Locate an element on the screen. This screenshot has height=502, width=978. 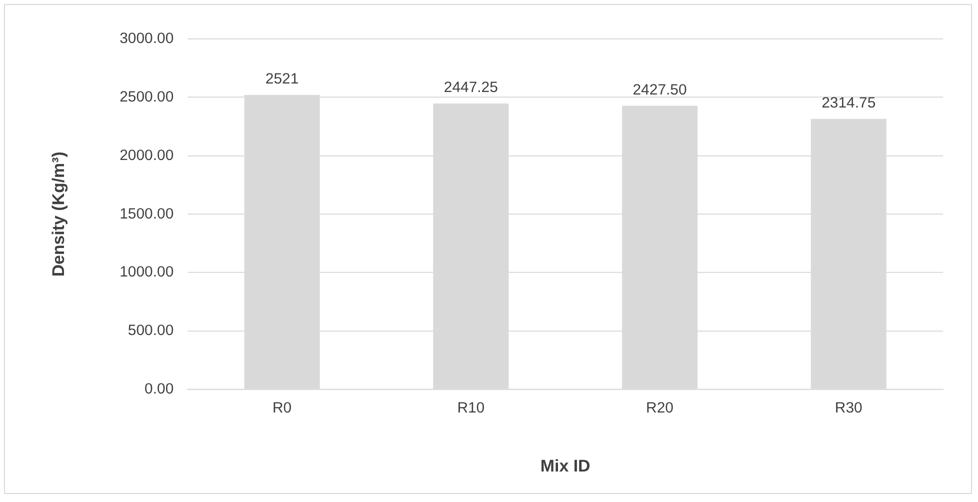
y-tick-label: 1000.00 is located at coordinates (147, 272).